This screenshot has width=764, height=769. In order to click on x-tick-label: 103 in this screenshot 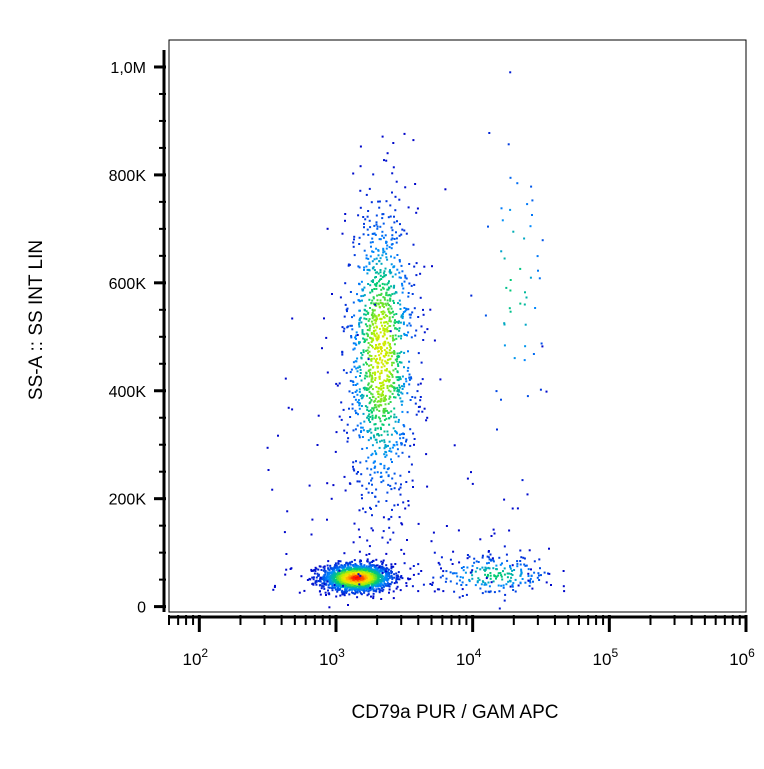, I will do `click(332, 657)`.